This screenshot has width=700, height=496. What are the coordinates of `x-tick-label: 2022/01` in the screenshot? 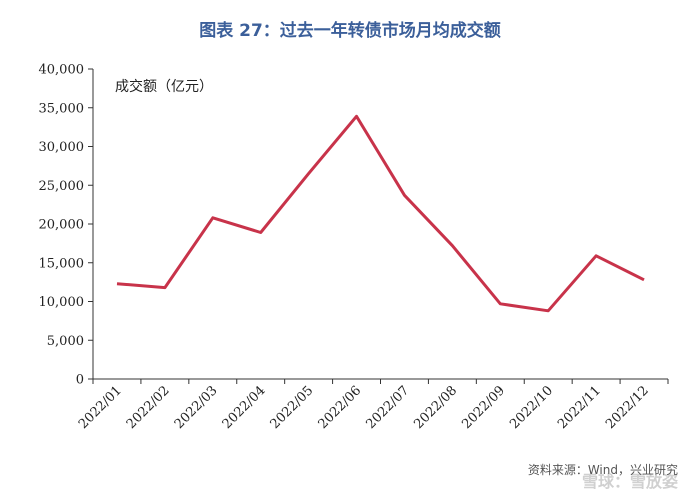 It's located at (100, 407).